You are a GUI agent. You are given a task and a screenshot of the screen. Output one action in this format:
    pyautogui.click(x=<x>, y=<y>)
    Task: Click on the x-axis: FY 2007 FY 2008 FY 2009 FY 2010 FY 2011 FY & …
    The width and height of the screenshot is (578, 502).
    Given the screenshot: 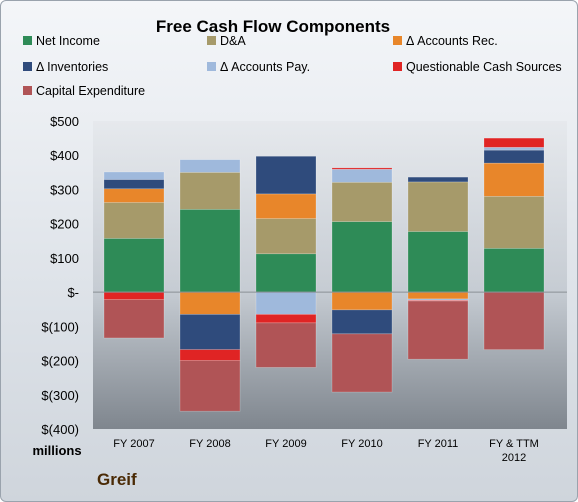 What is the action you would take?
    pyautogui.click(x=326, y=451)
    